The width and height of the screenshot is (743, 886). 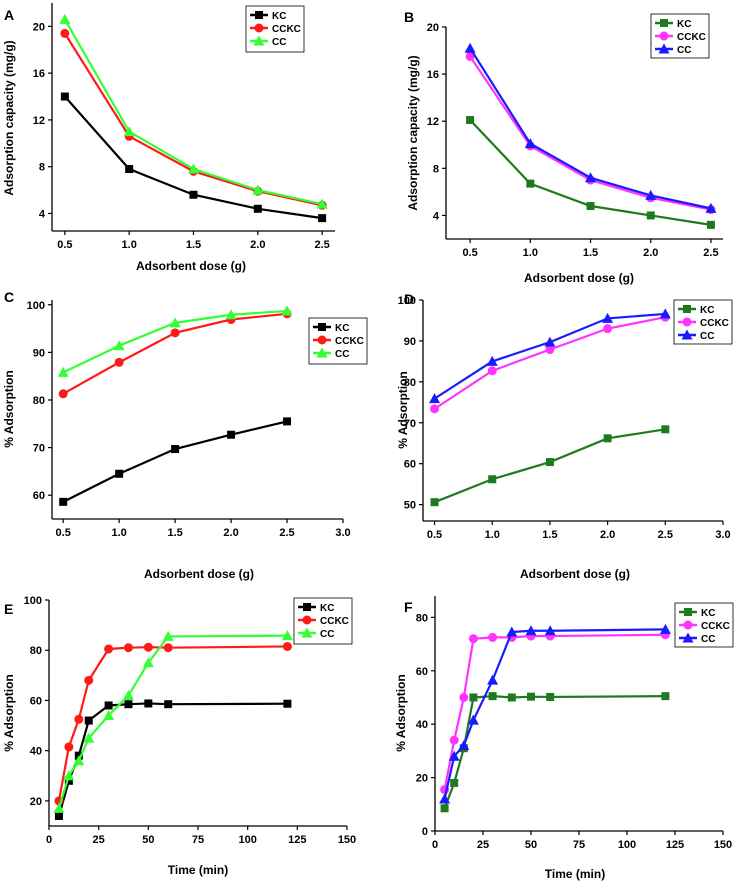 I want to click on y-tick-label: 4, so click(x=436, y=216).